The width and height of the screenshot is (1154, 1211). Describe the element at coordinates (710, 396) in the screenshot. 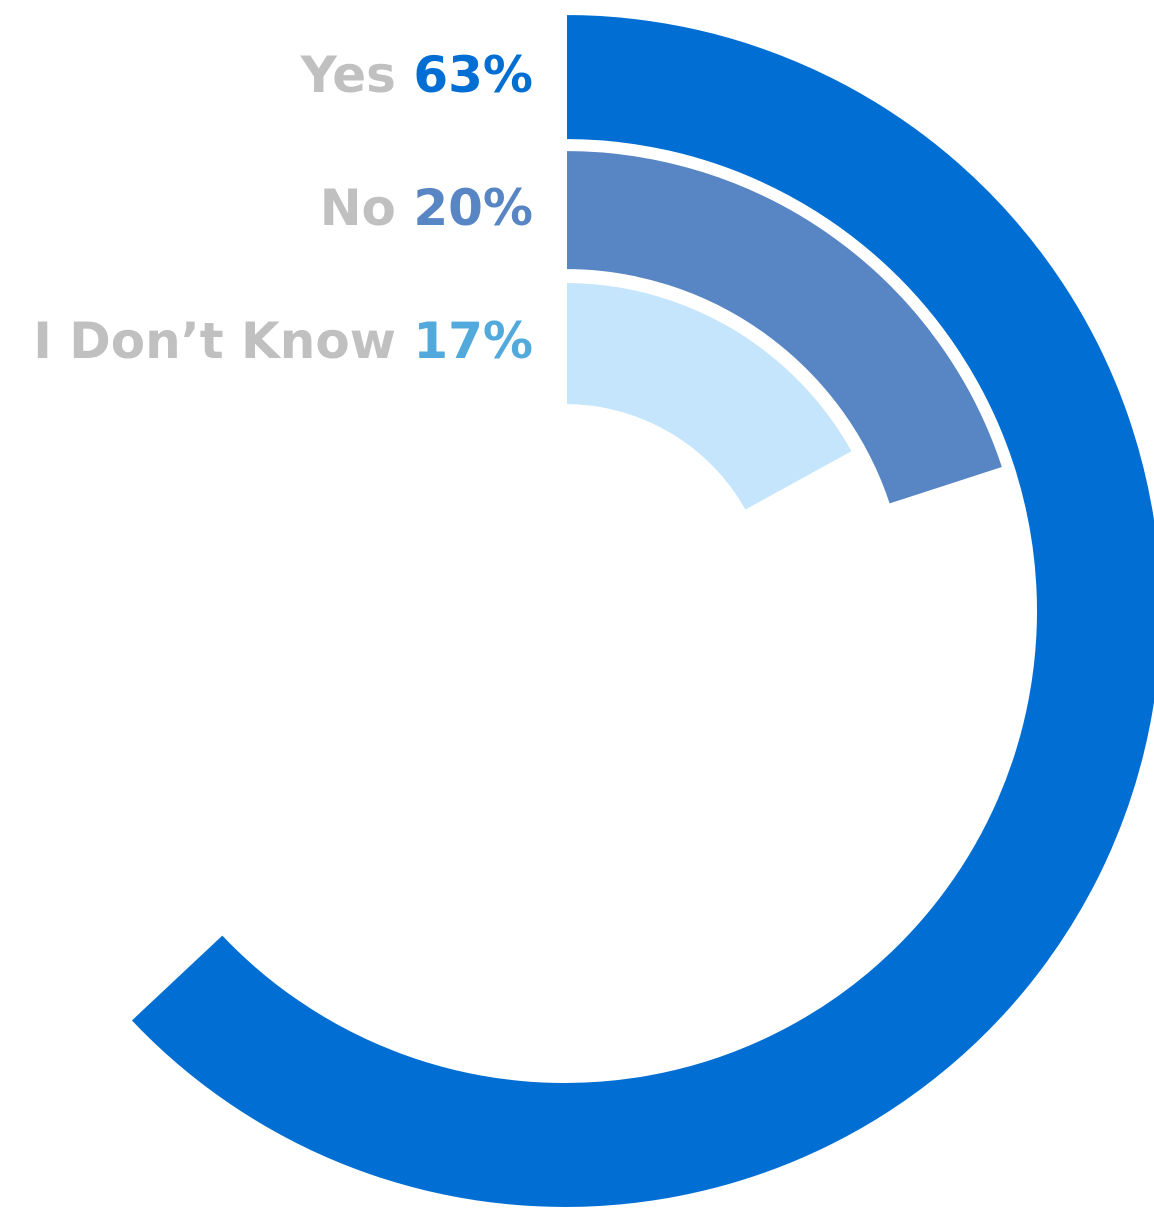

I see `arc-i-don-t-know` at that location.